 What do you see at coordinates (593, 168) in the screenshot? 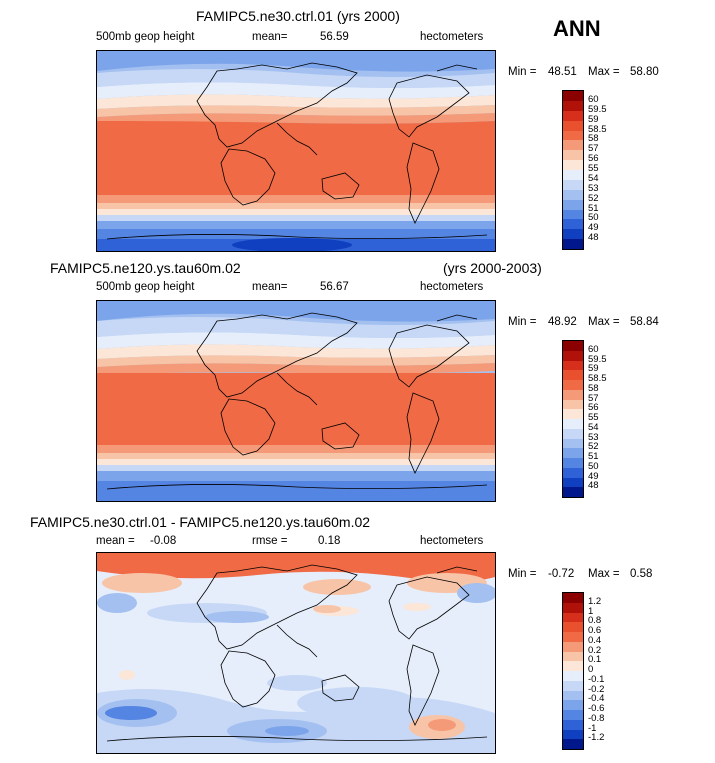
I see `colorbar-label: 55` at bounding box center [593, 168].